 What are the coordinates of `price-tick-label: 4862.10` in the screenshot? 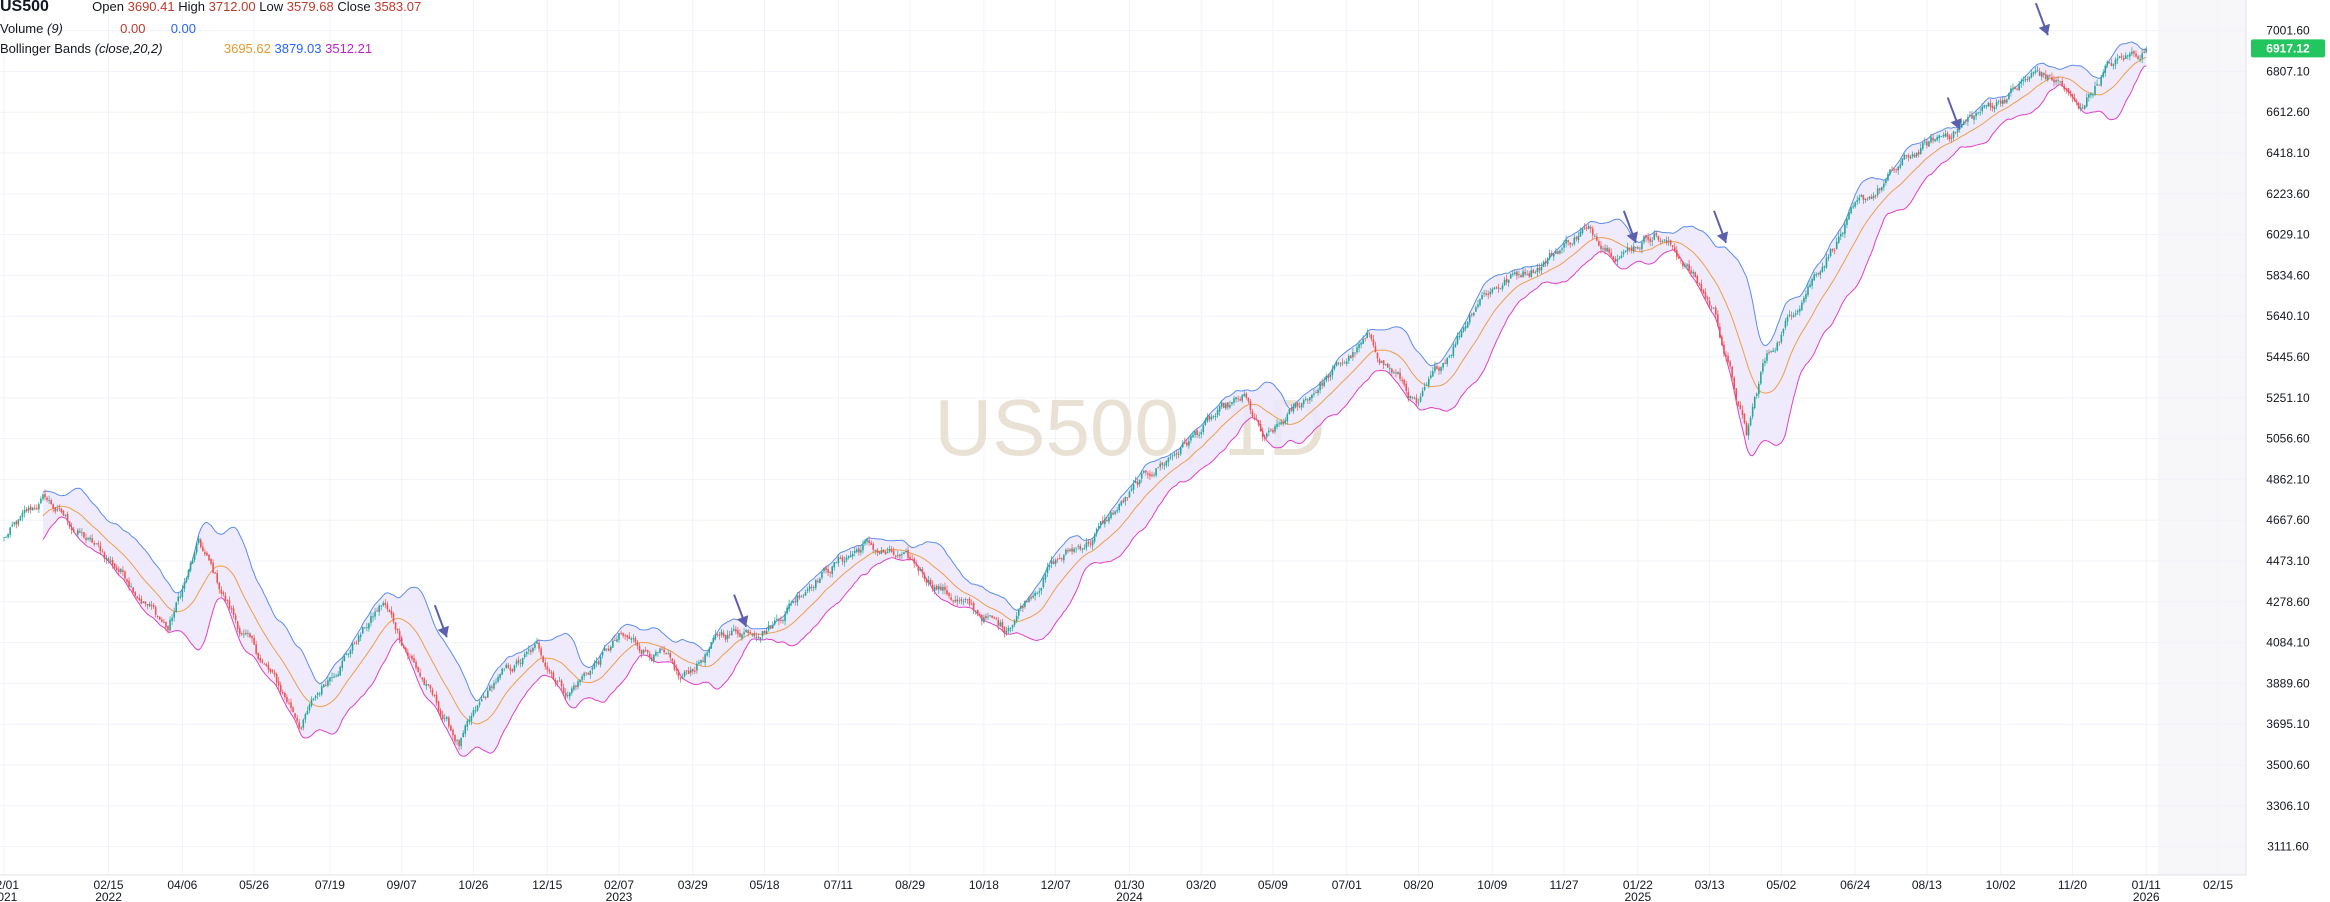 It's located at (2288, 479).